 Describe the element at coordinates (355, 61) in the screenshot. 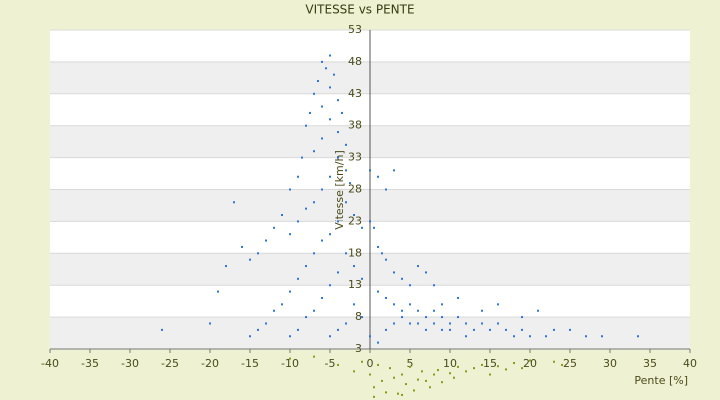

I see `y-tick-label: 48` at that location.